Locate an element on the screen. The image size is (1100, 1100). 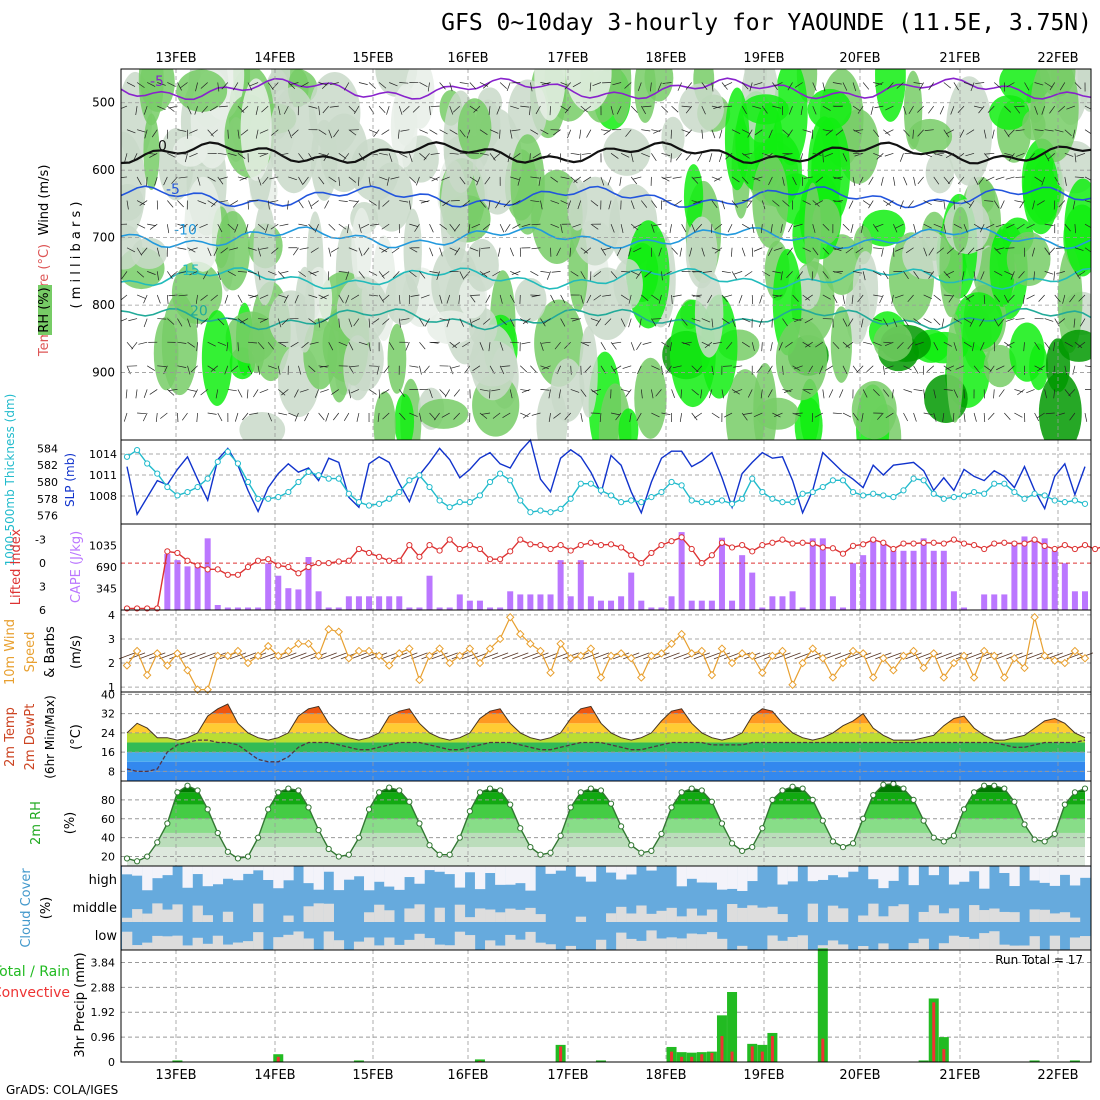
date-label-bottom: 22FEB is located at coordinates (1057, 1075).